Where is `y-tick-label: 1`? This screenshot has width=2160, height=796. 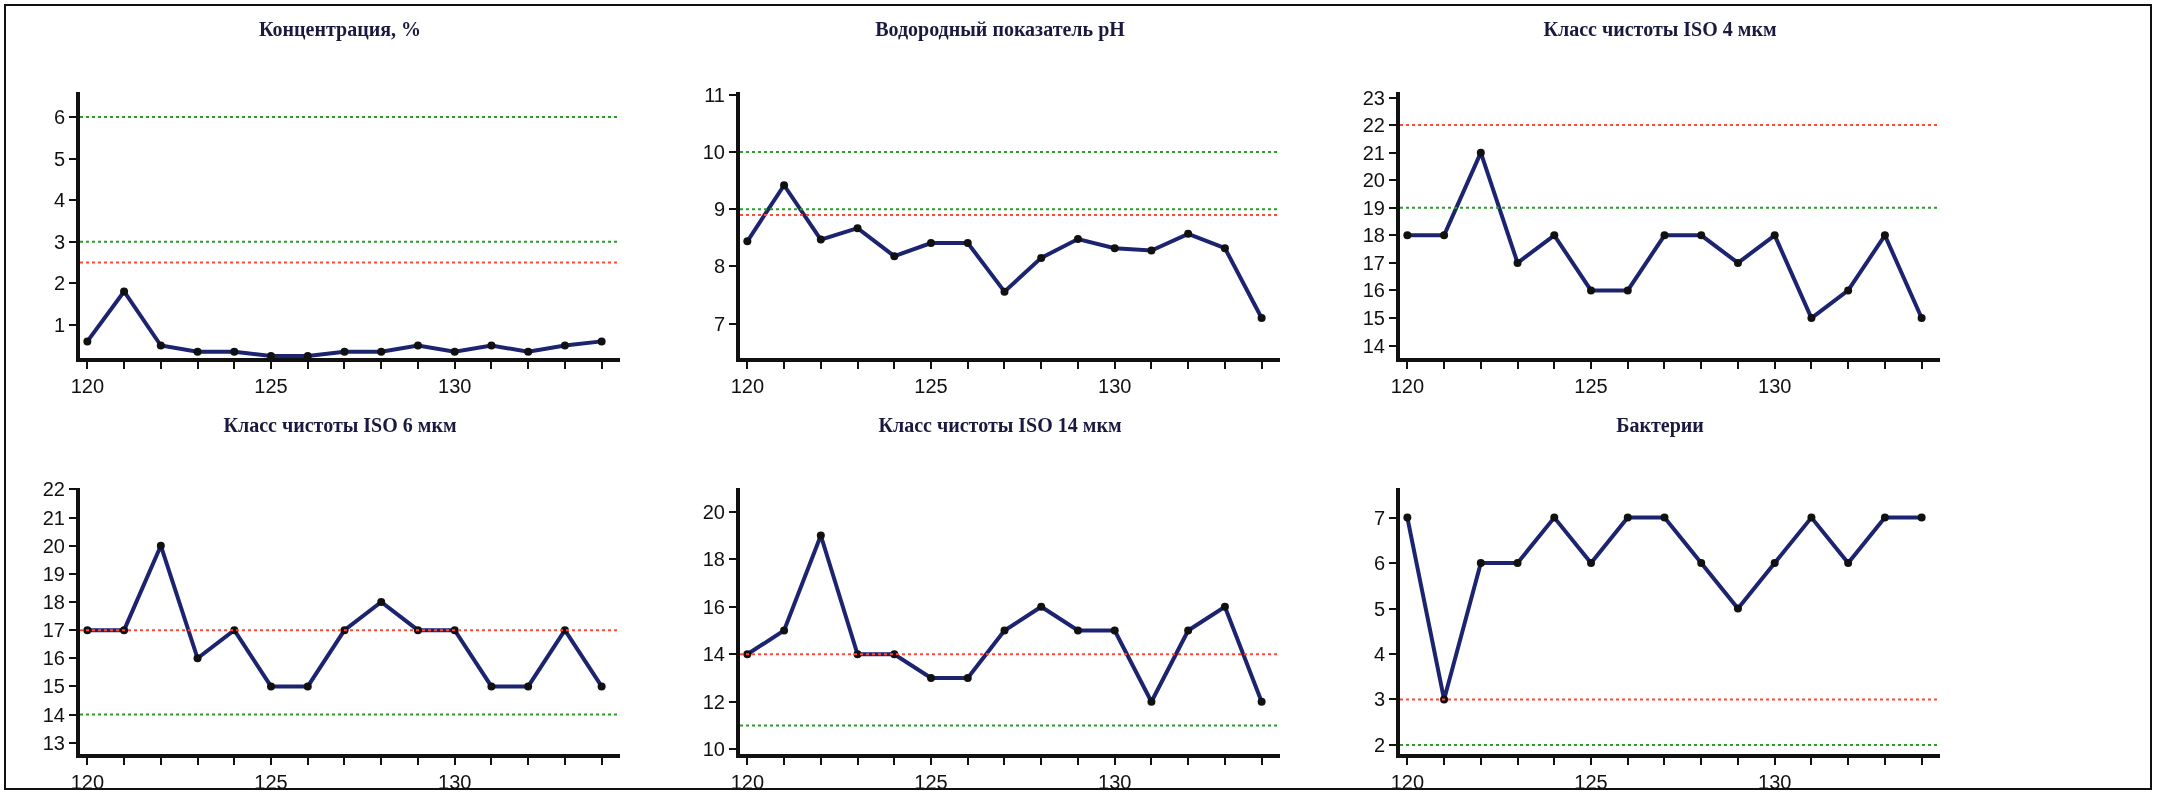 y-tick-label: 1 is located at coordinates (59, 324).